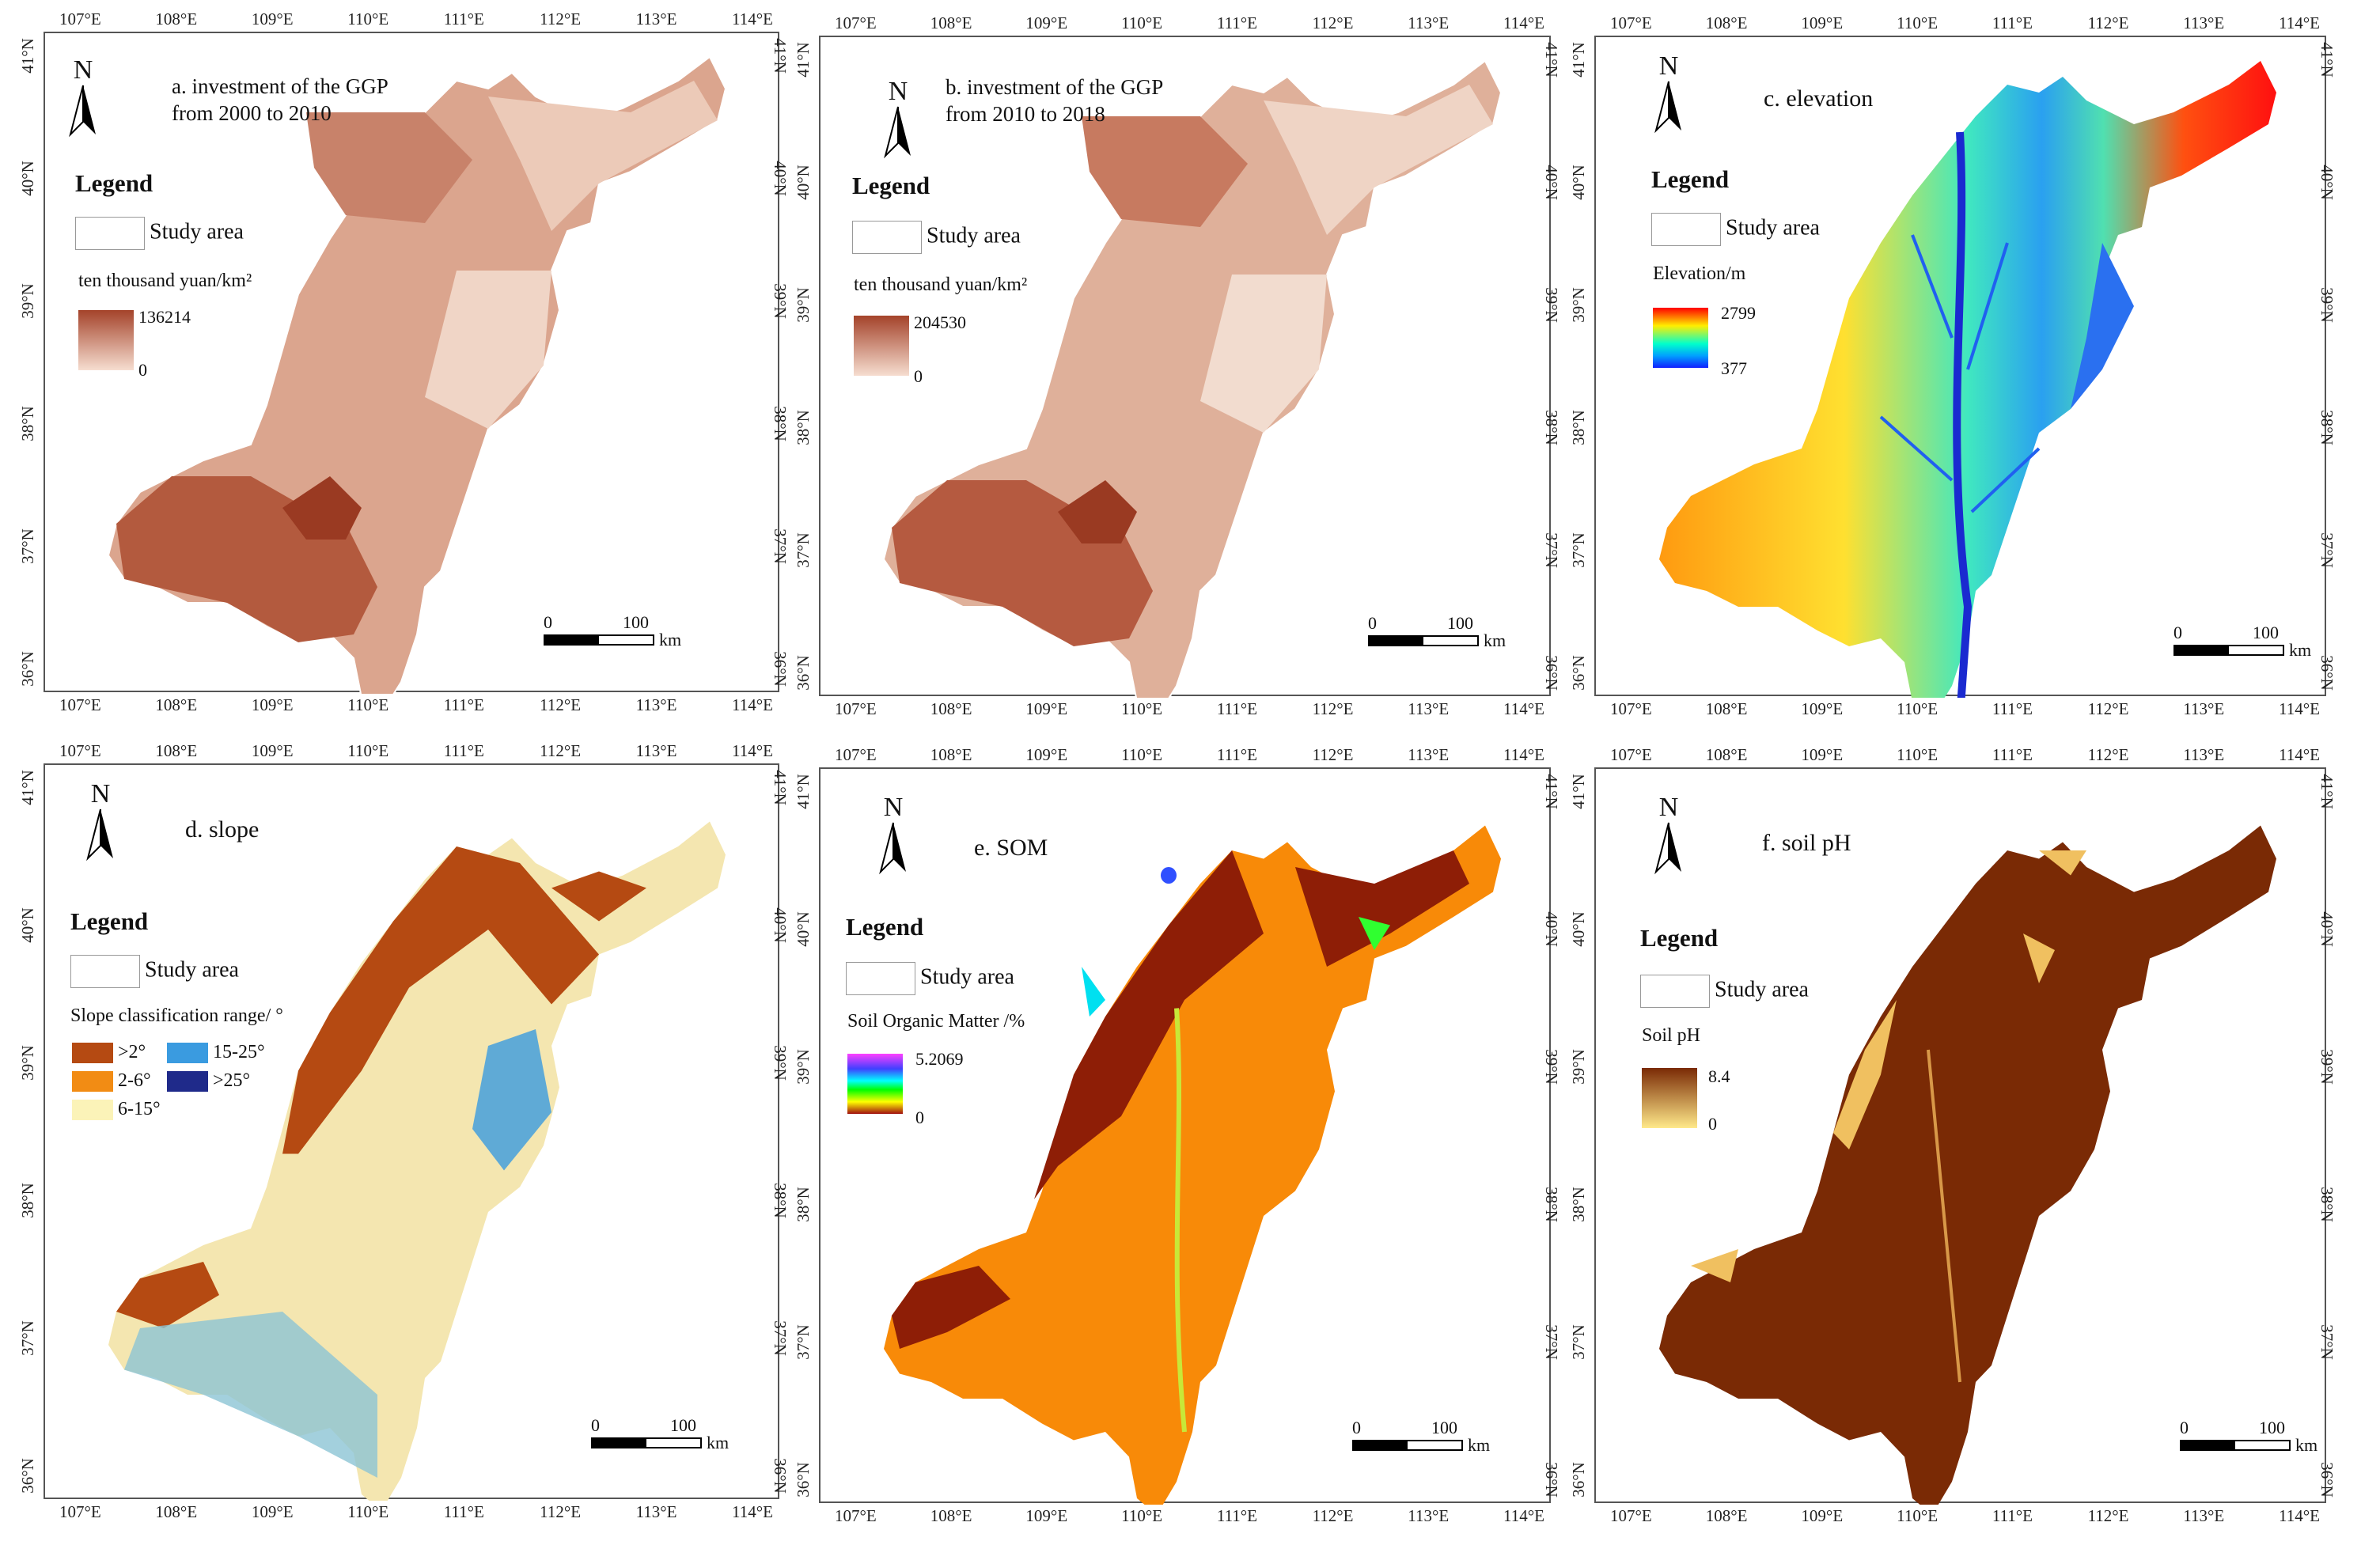 The width and height of the screenshot is (2380, 1545). Describe the element at coordinates (111, 1081) in the screenshot. I see `slope-class-3: 2-6°` at that location.